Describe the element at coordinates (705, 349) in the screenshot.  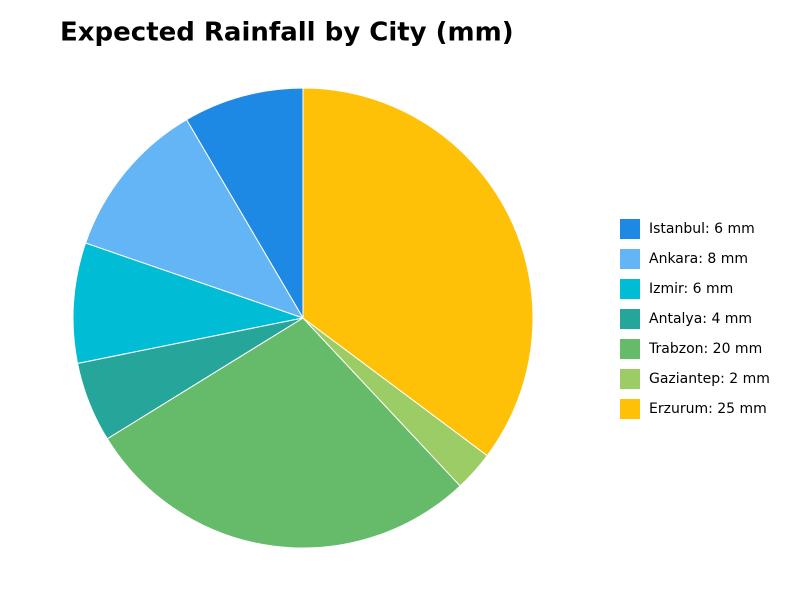
I see `legend-label: Trabzon: 20 mm` at that location.